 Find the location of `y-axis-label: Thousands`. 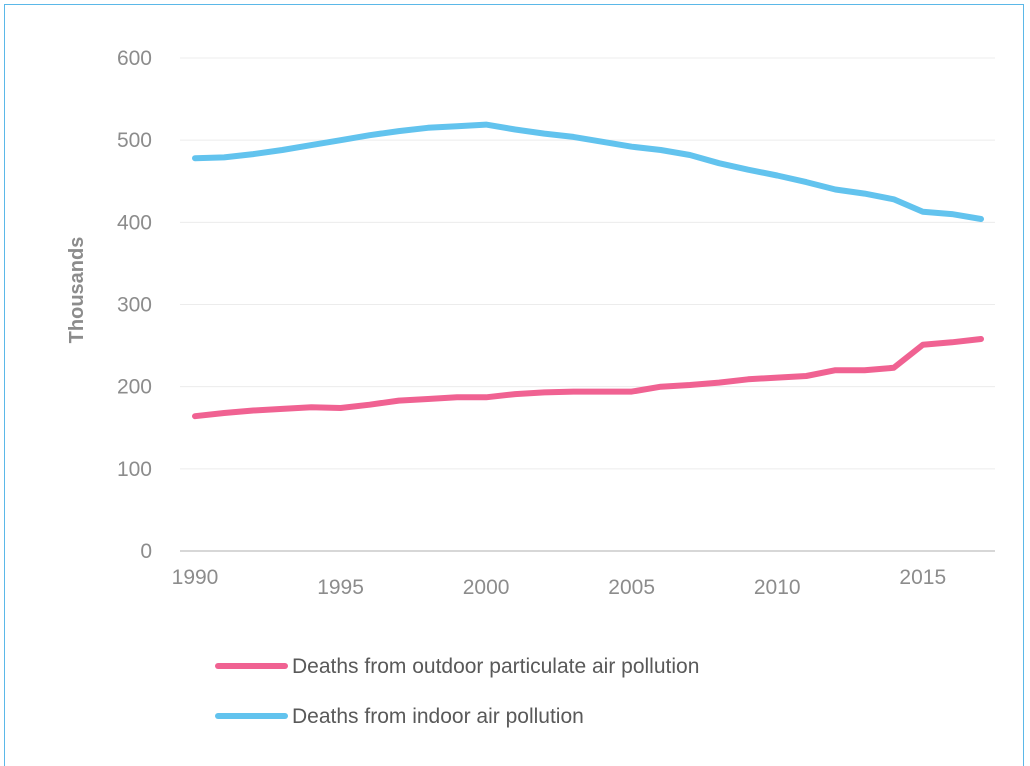

y-axis-label: Thousands is located at coordinates (77, 290).